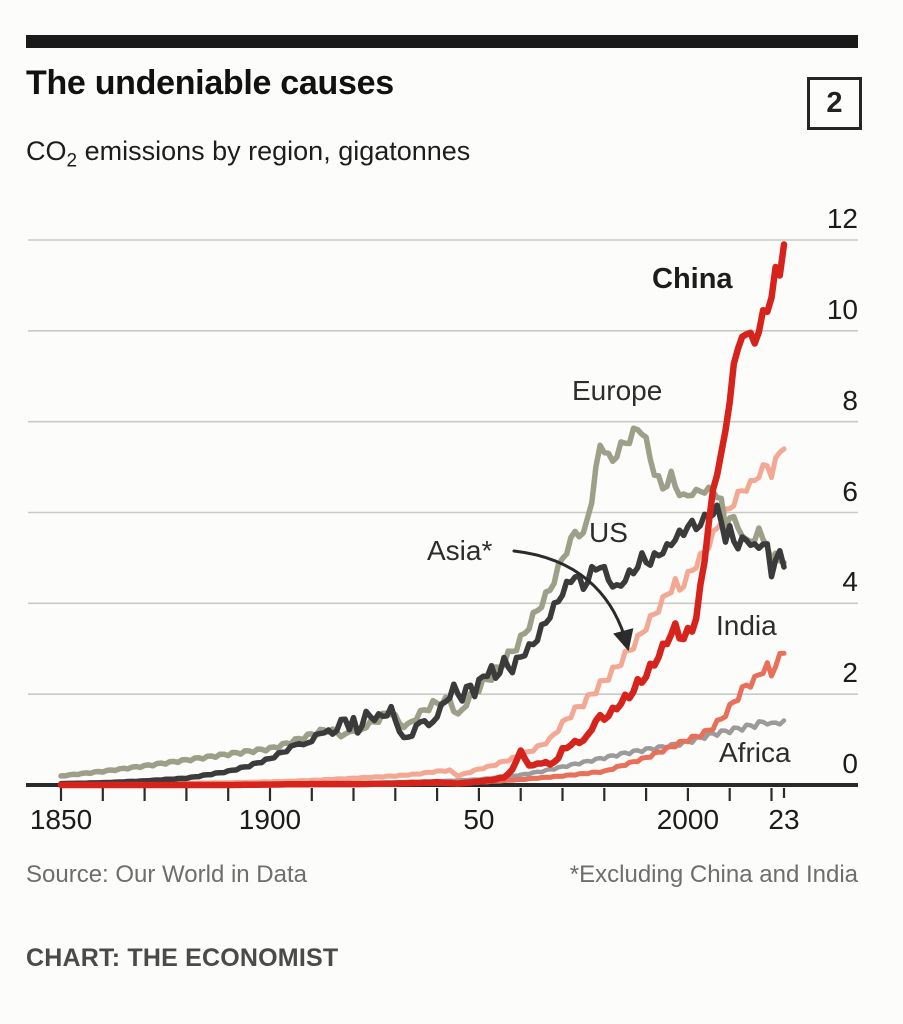  Describe the element at coordinates (842, 309) in the screenshot. I see `y-axis-label: 10` at that location.